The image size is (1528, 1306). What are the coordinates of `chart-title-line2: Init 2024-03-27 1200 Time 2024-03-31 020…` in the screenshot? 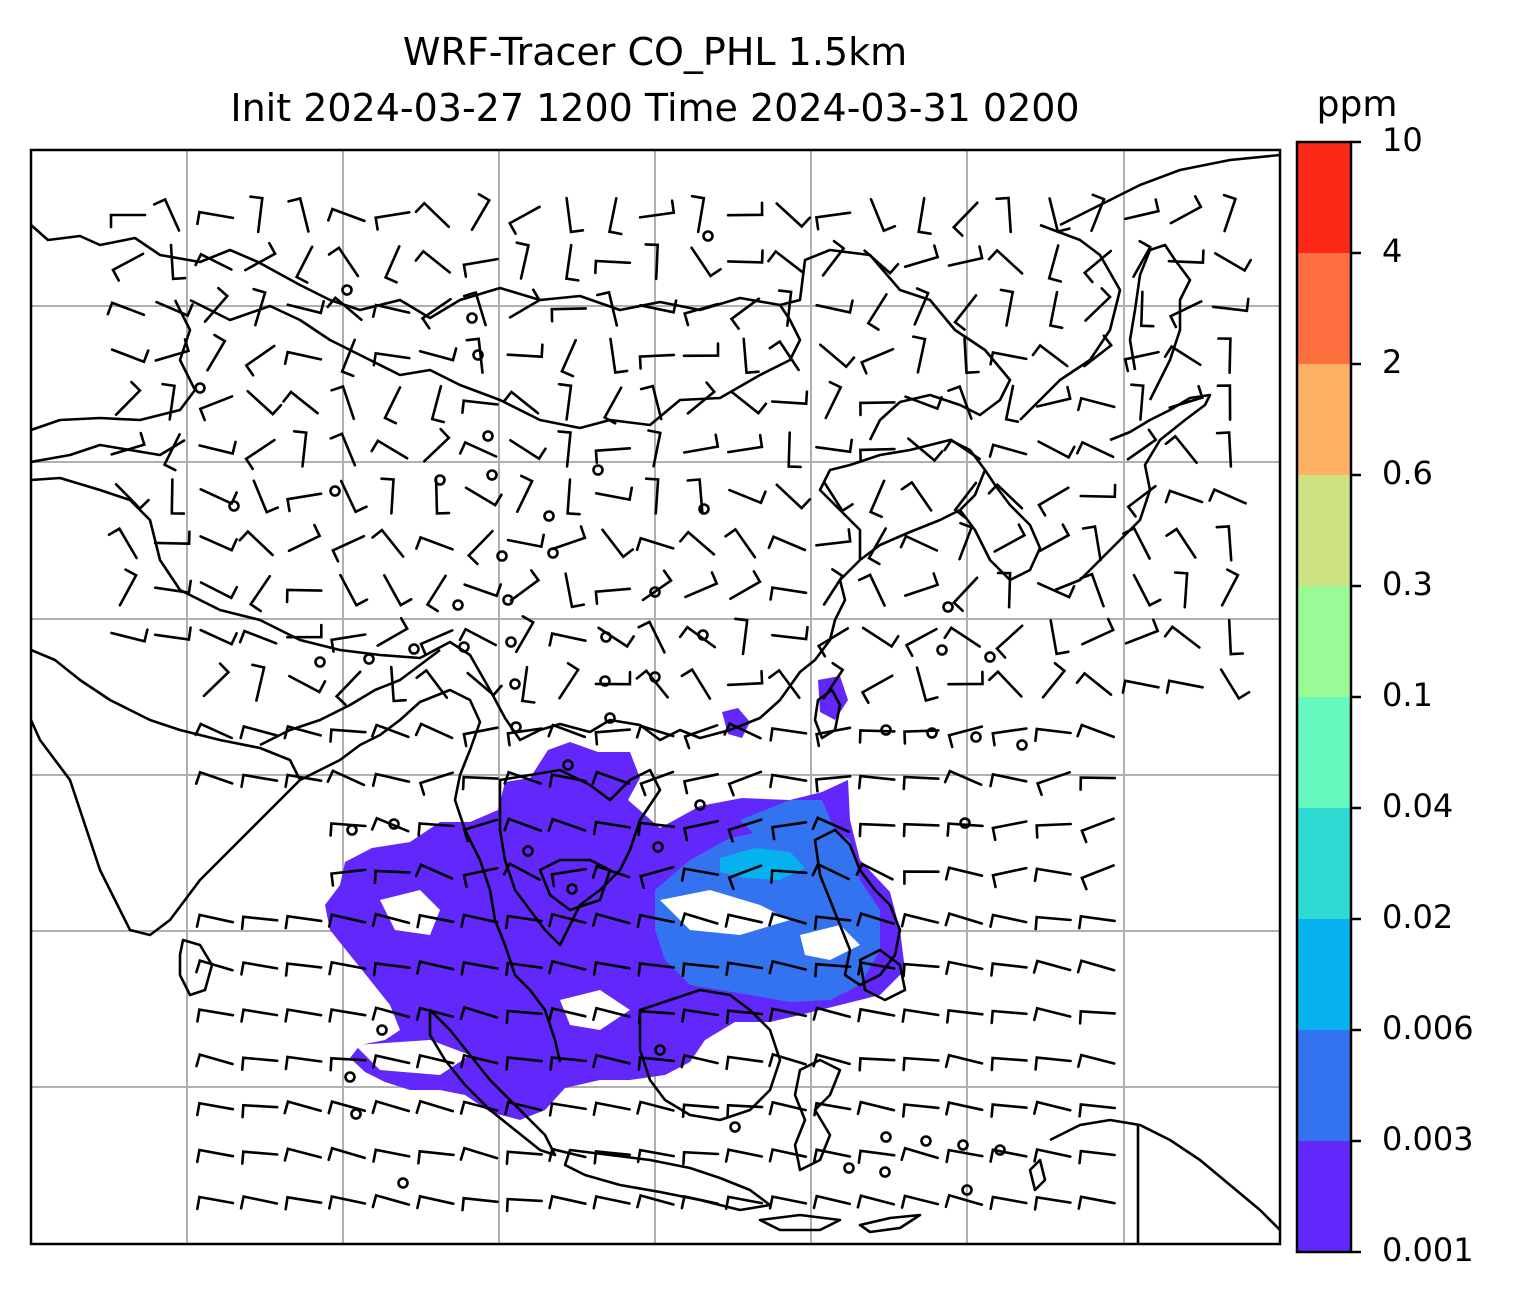 It's located at (655, 108).